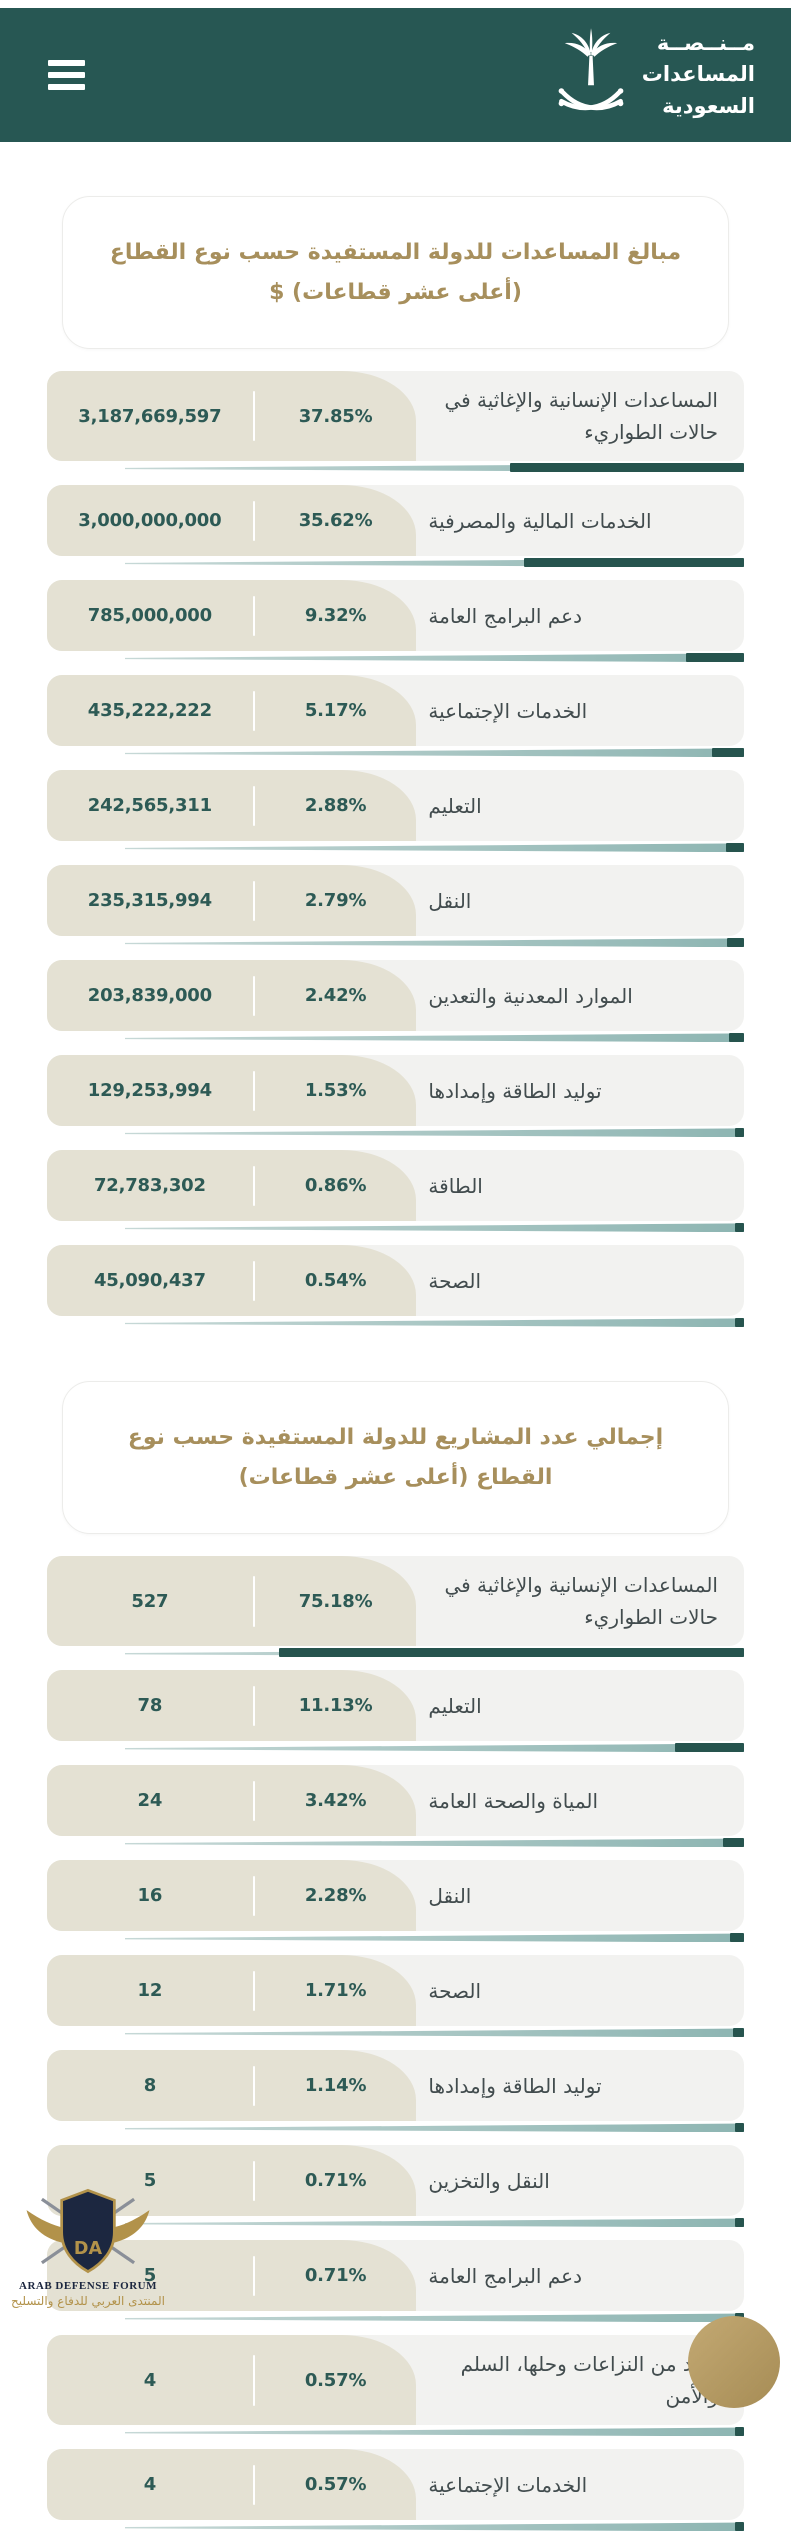  Describe the element at coordinates (335, 616) in the screenshot. I see `sector-percent: 9.32%` at that location.